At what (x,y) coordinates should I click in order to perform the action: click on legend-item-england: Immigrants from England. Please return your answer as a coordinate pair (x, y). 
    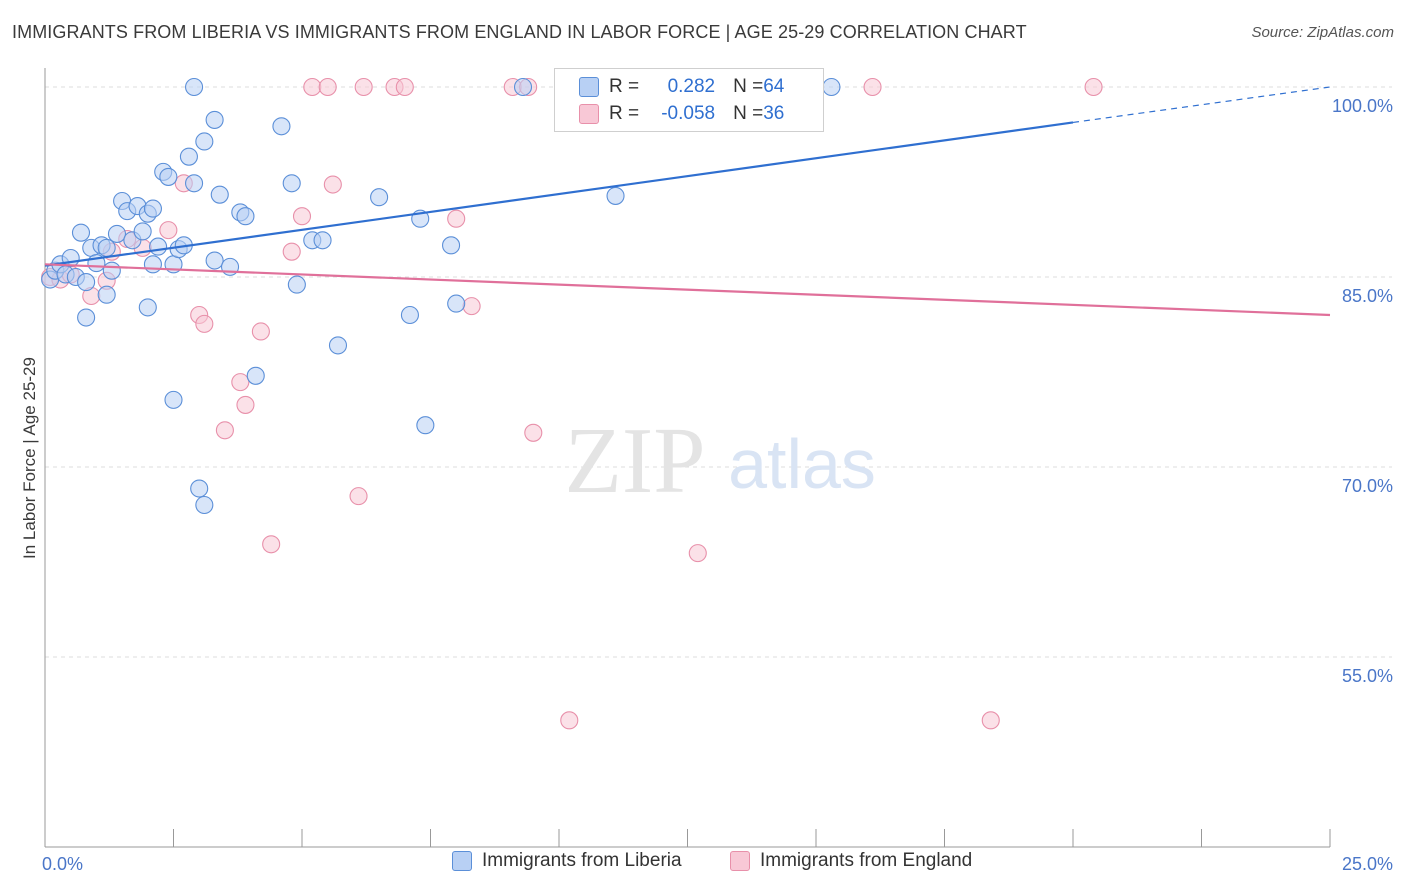
    Looking at the image, I should click on (851, 861).